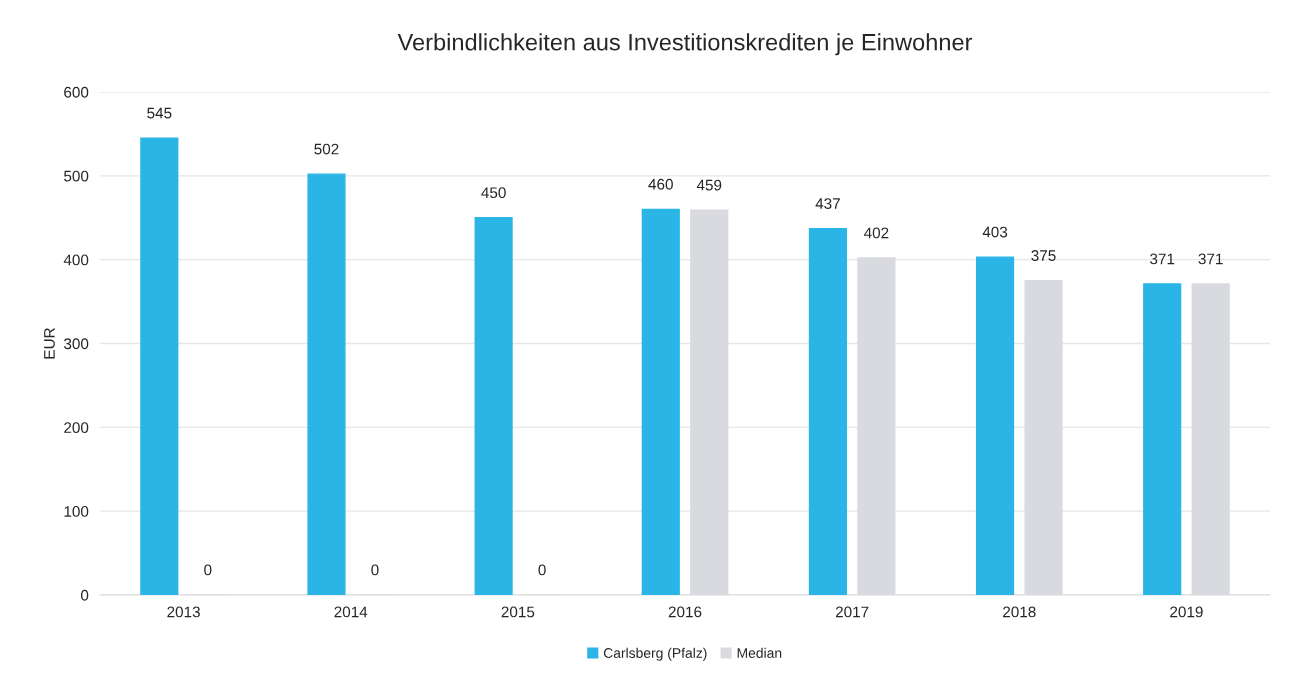 This screenshot has width=1297, height=679. I want to click on x-tick-label: 2018, so click(1019, 612).